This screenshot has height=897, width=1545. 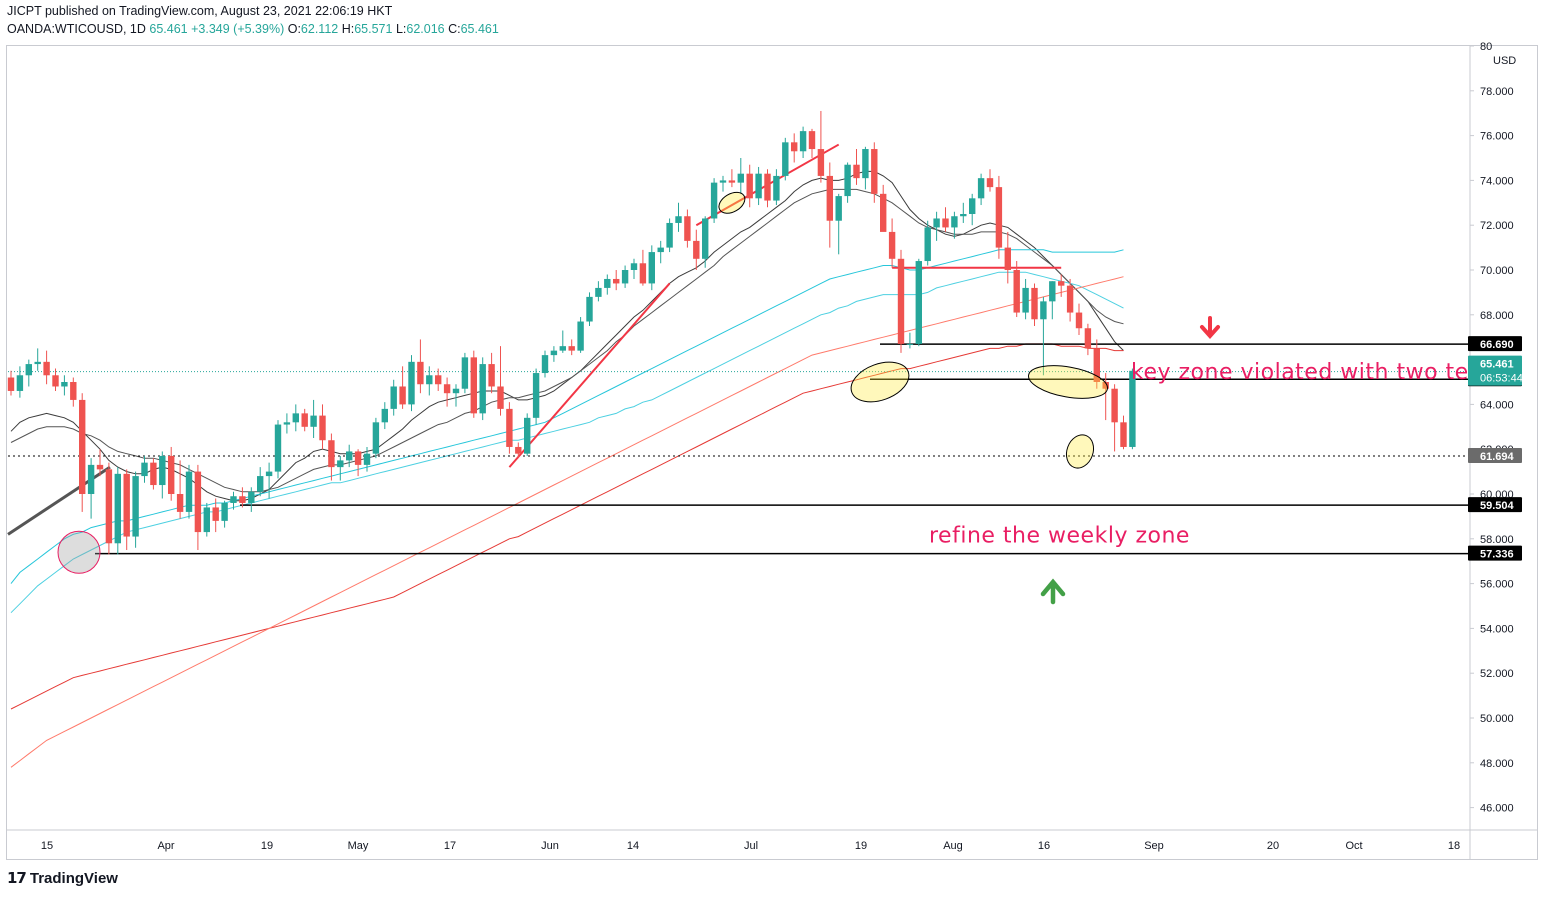 I want to click on currency-label: USD, so click(x=1504, y=61).